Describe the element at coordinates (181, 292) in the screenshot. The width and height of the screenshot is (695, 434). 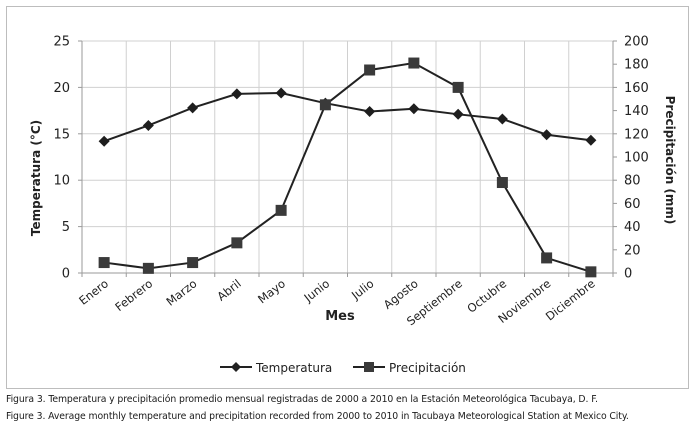
I see `x-tick-label: Marzo` at that location.